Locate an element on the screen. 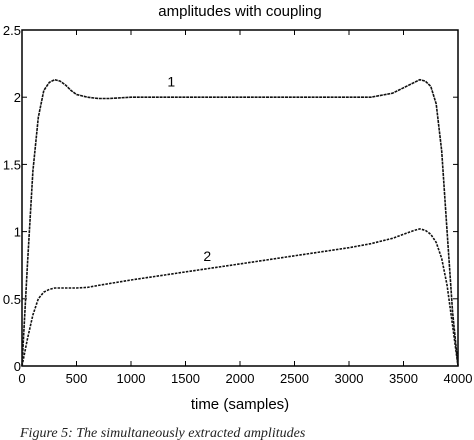 The width and height of the screenshot is (474, 440). series-label-1: 1 is located at coordinates (171, 81).